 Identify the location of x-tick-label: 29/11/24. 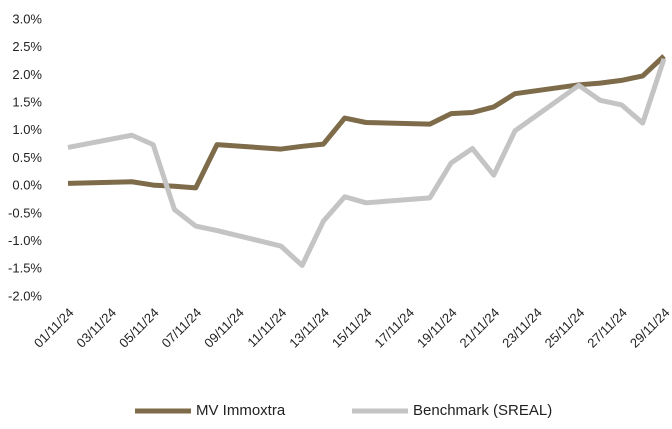
(649, 328).